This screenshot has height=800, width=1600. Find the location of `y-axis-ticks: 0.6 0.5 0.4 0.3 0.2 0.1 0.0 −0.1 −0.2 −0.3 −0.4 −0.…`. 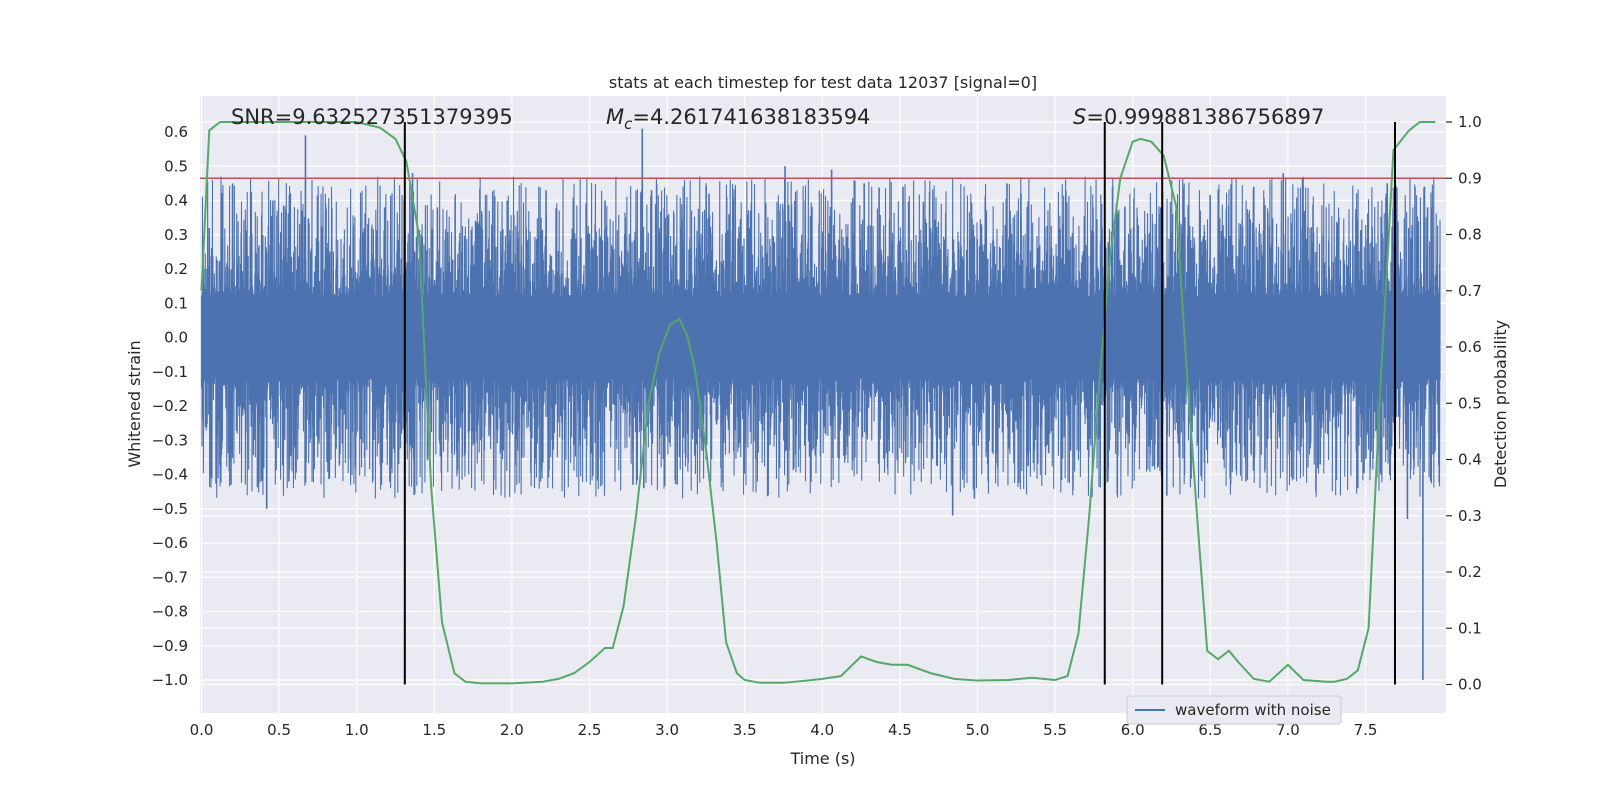

y-axis-ticks: 0.6 0.5 0.4 0.3 0.2 0.1 0.0 −0.1 −0.2 −0.3 −0.4 −0.… is located at coordinates (170, 406).